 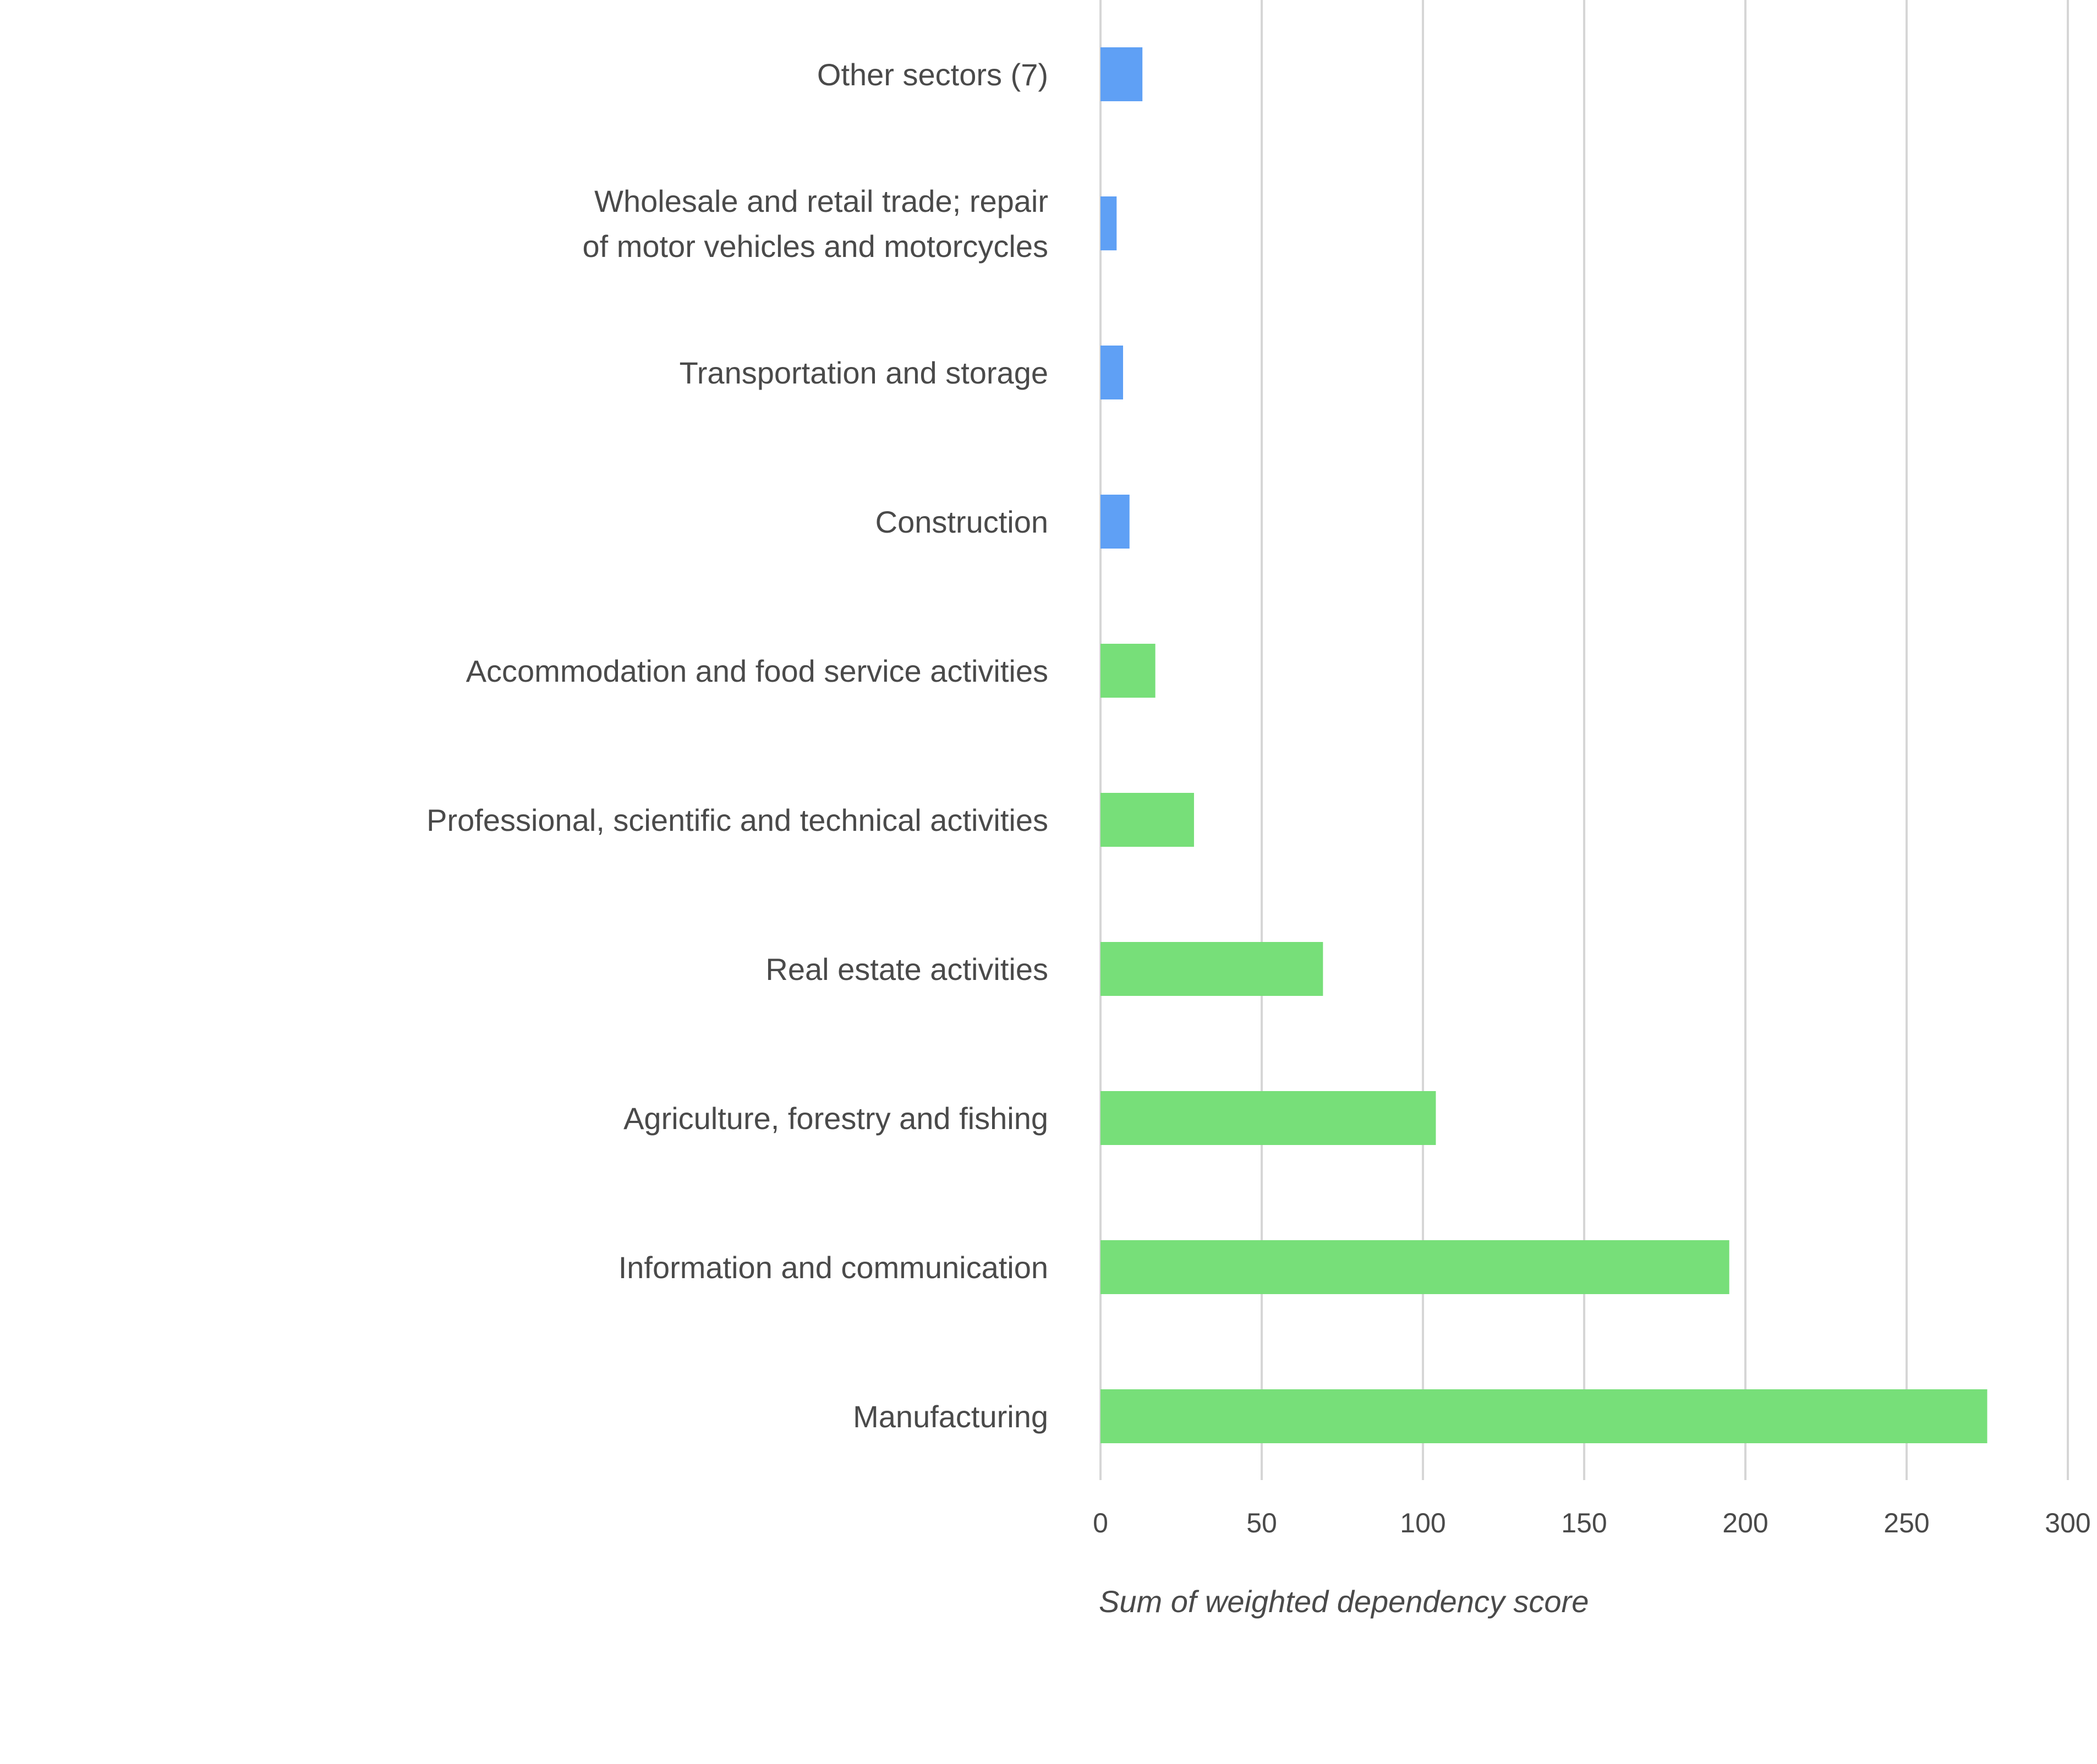 What do you see at coordinates (1100, 1523) in the screenshot?
I see `x-tick-label: 0` at bounding box center [1100, 1523].